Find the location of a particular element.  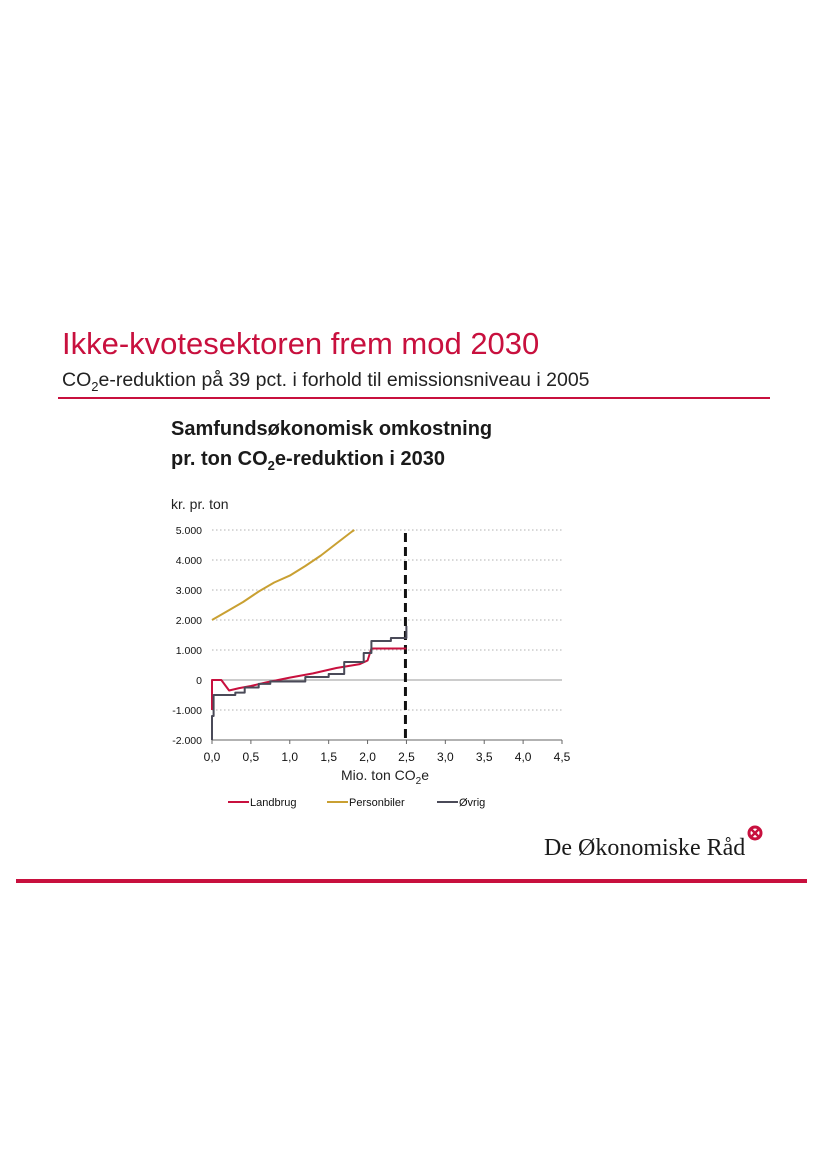

y-tick-label: 2.000 is located at coordinates (189, 621).